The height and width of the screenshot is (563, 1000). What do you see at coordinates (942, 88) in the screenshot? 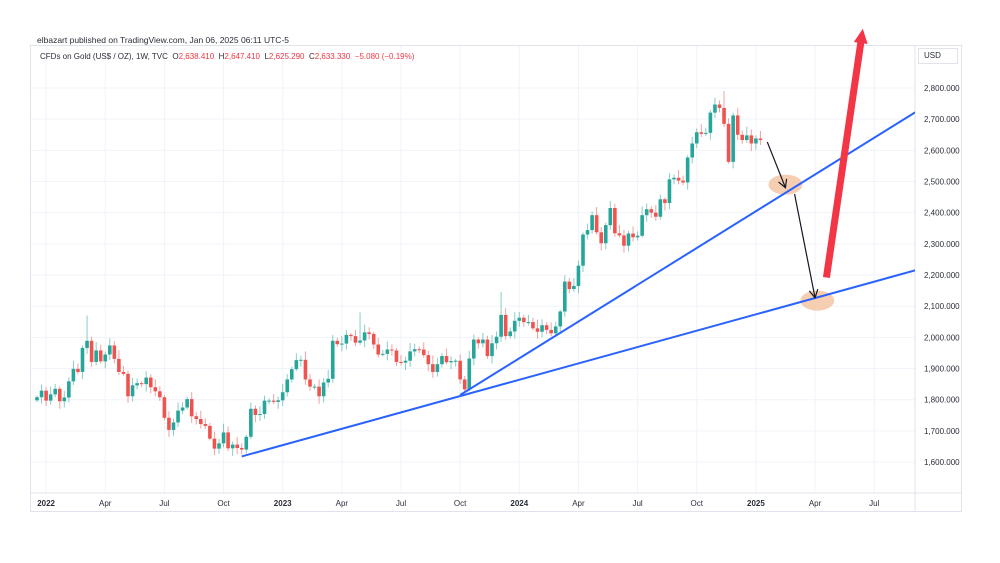
I see `y-tick-label: 2,800.000` at bounding box center [942, 88].